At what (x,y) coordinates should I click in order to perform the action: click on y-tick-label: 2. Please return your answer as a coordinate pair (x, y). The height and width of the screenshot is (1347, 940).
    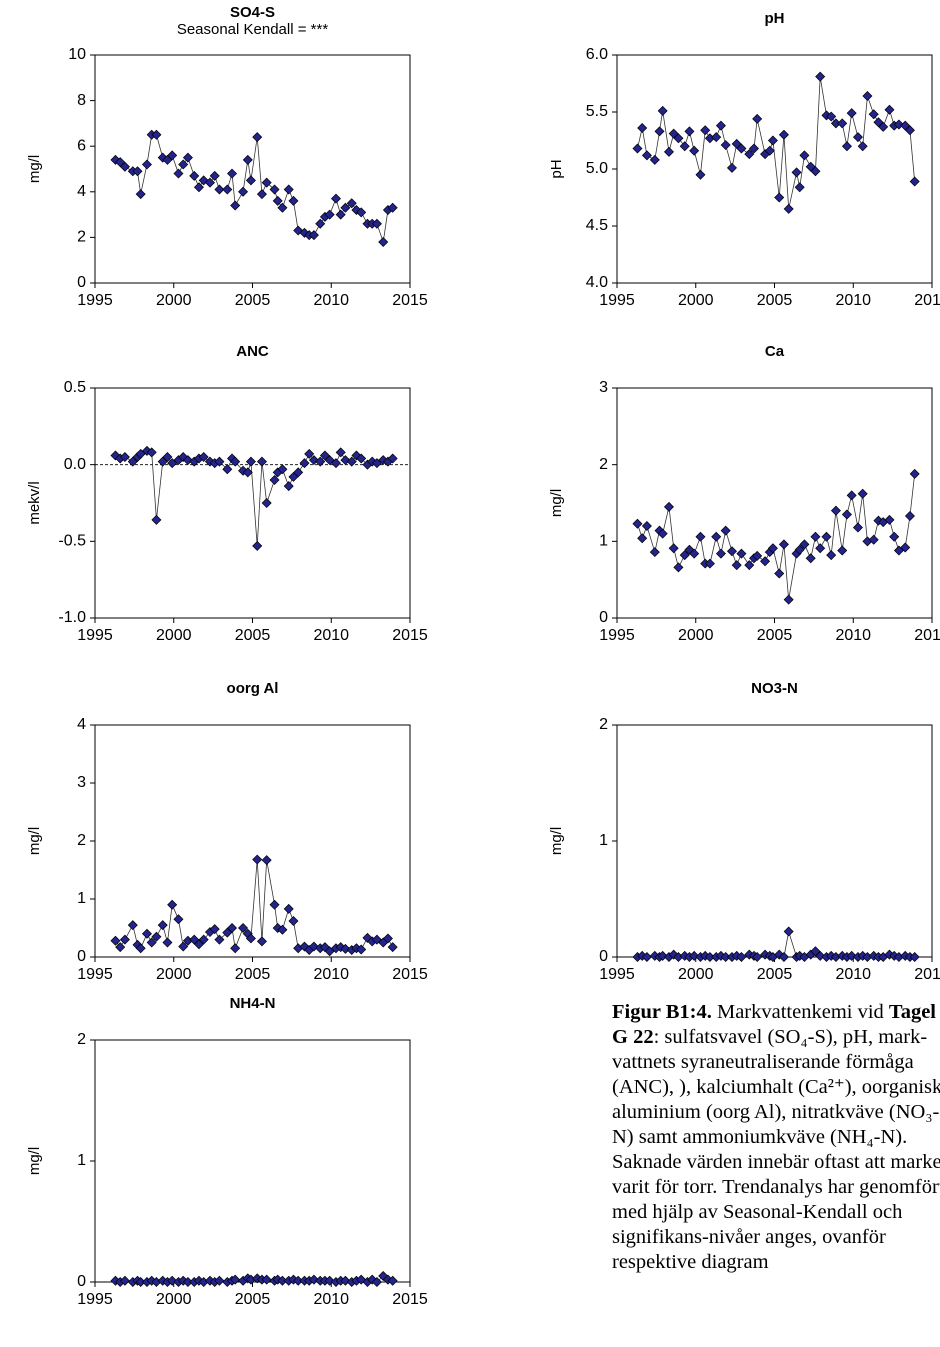
    Looking at the image, I should click on (81, 1039).